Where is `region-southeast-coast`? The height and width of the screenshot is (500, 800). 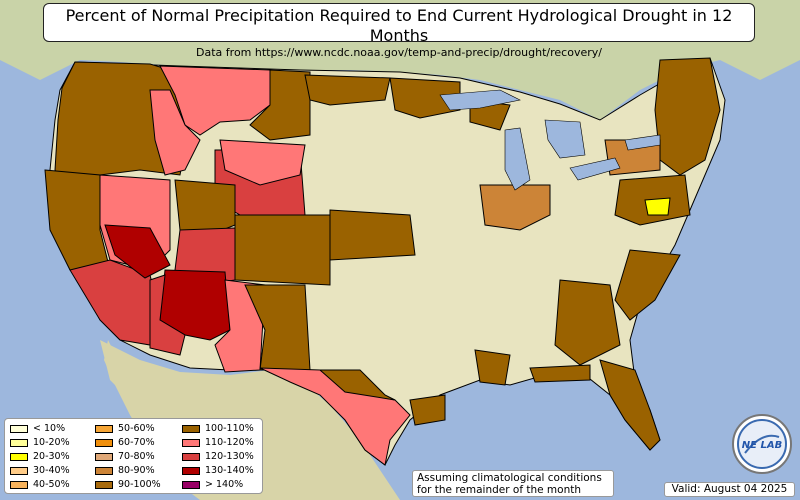 region-southeast-coast is located at coordinates (647, 285).